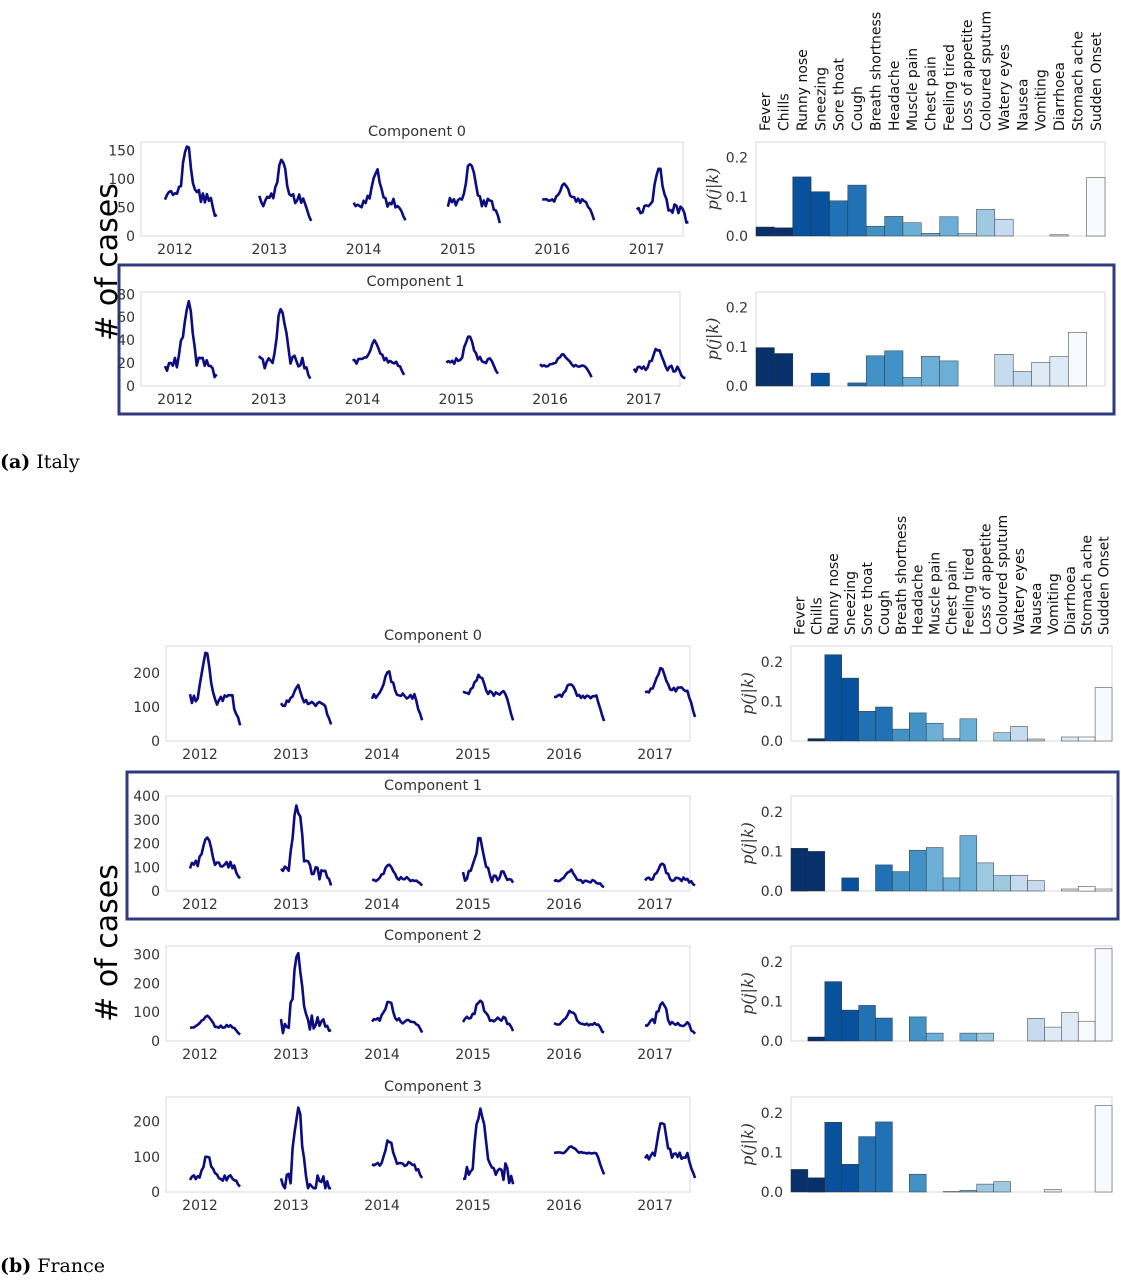  Describe the element at coordinates (1071, 600) in the screenshot. I see `symptom-label: Diarrhoea` at that location.